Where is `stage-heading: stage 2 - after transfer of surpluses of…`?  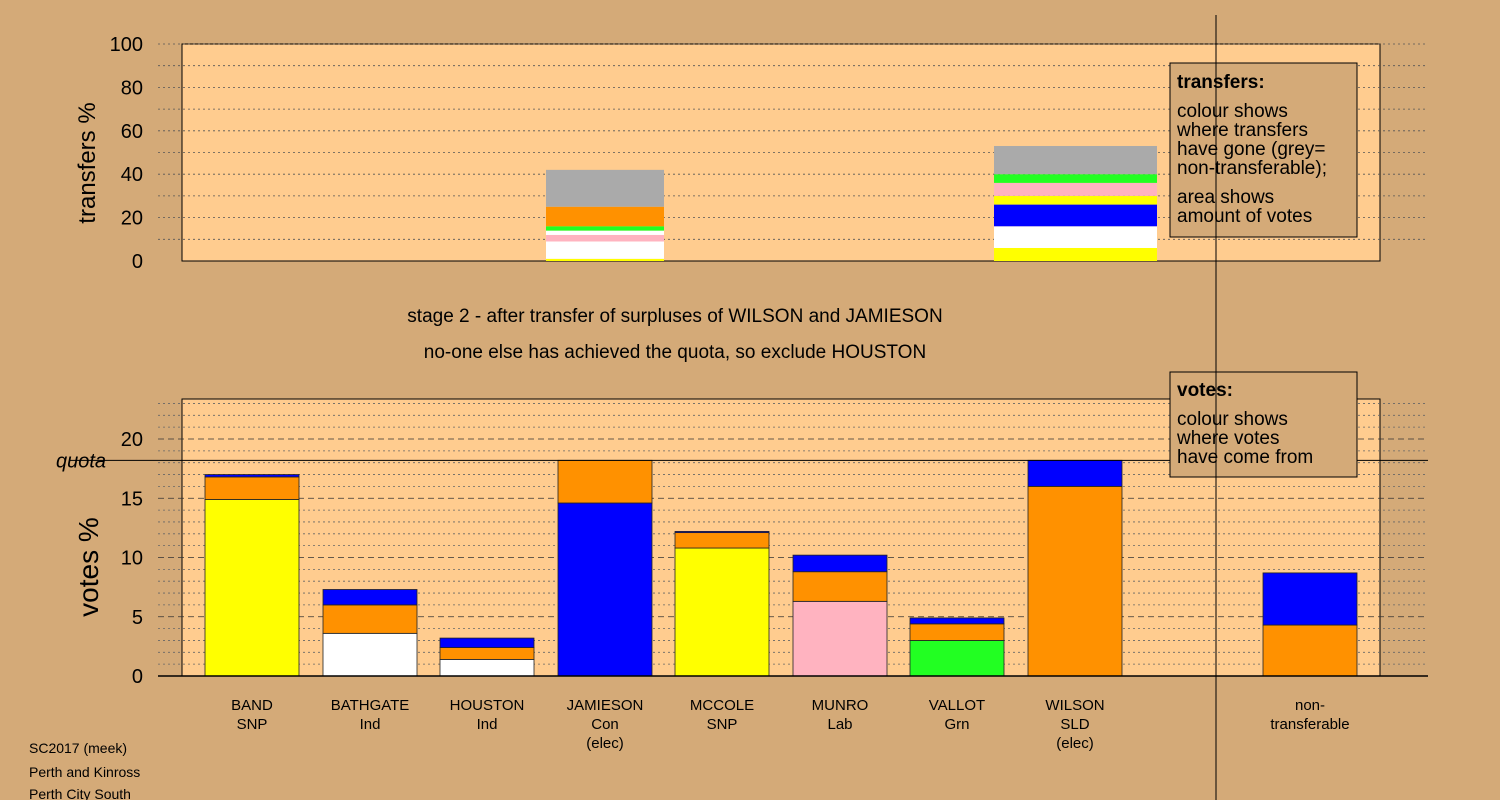
stage-heading: stage 2 - after transfer of surpluses of… is located at coordinates (674, 316).